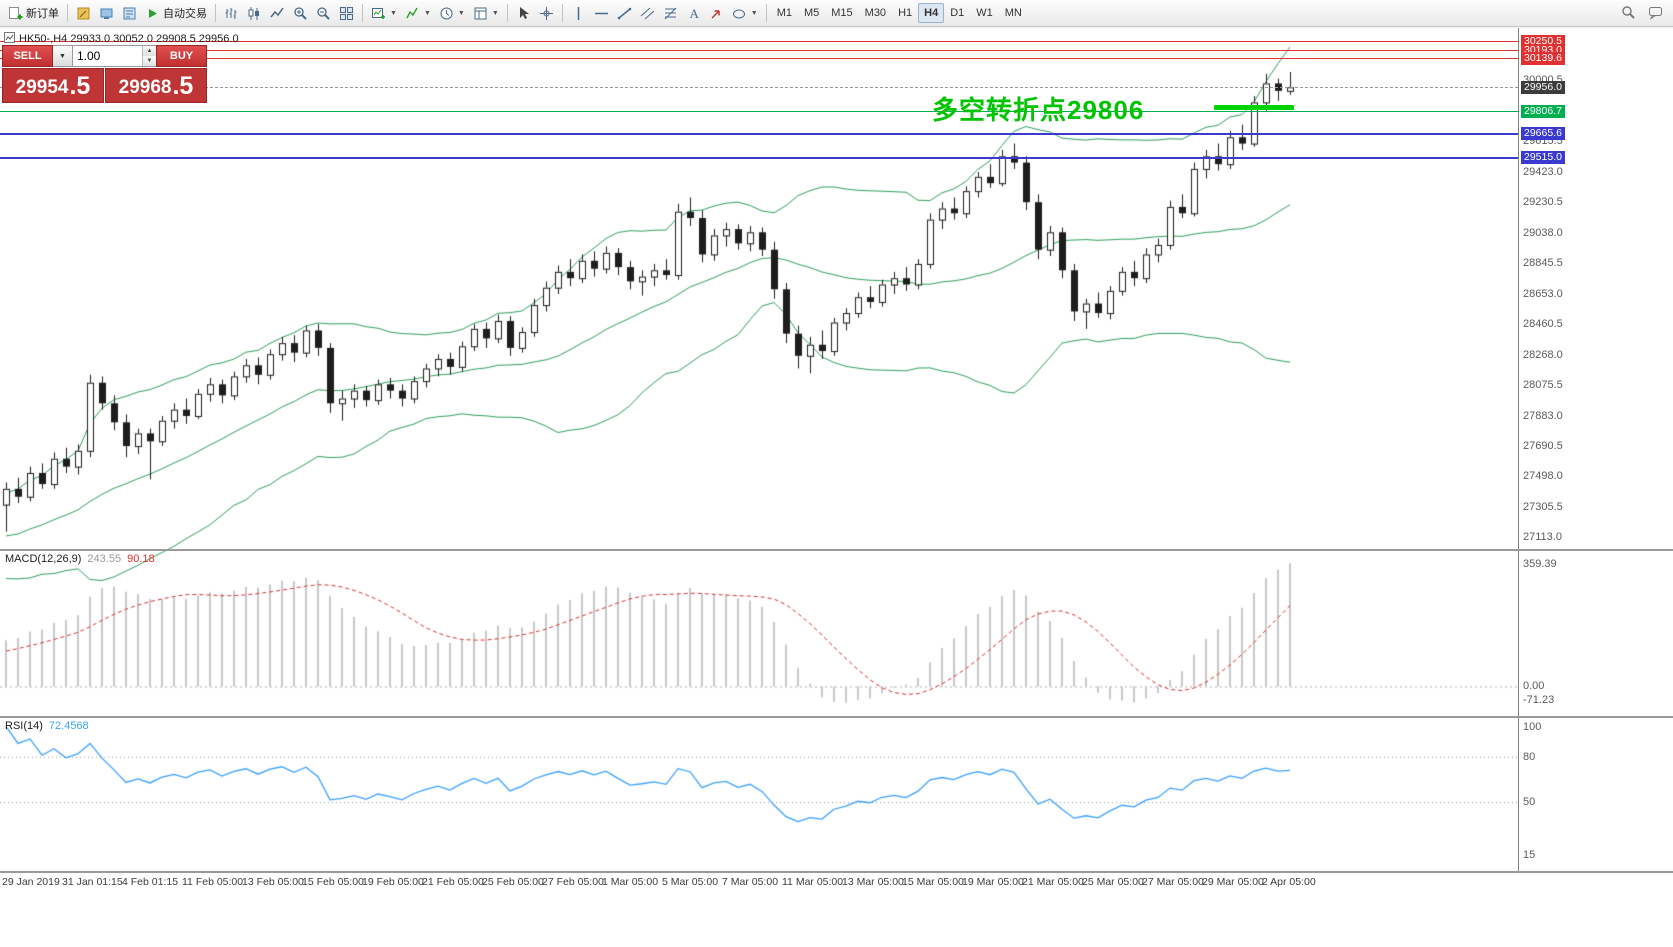  Describe the element at coordinates (384, 13) in the screenshot. I see `new-chart-button: ▼` at that location.